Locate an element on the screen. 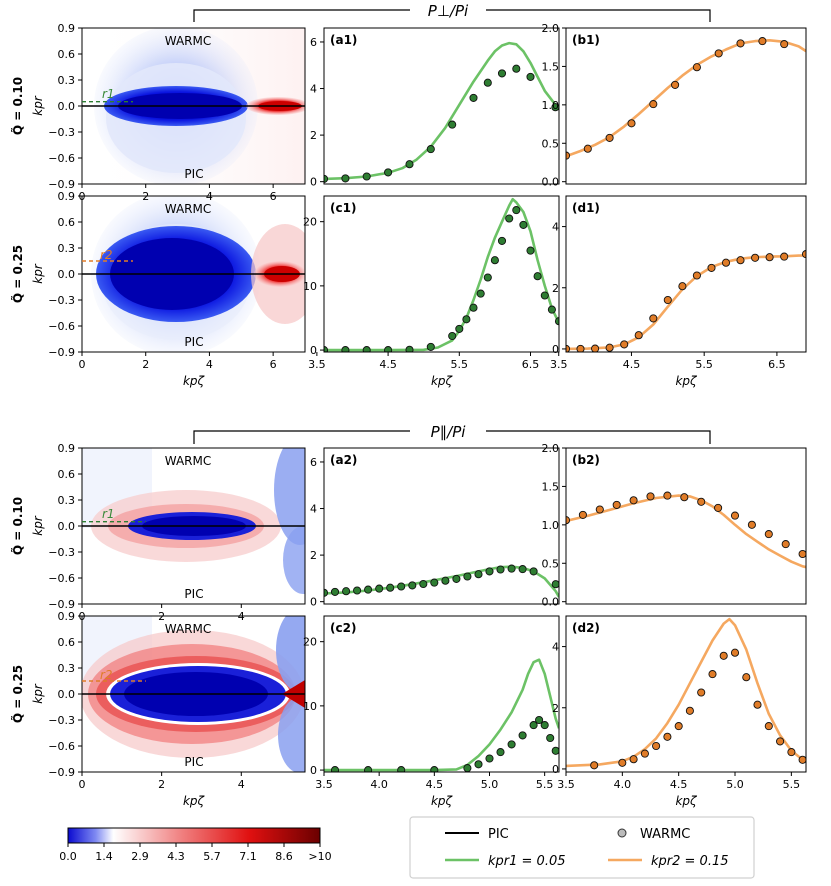 This screenshot has height=886, width=831. xtick-label: 4.5 is located at coordinates (388, 364).